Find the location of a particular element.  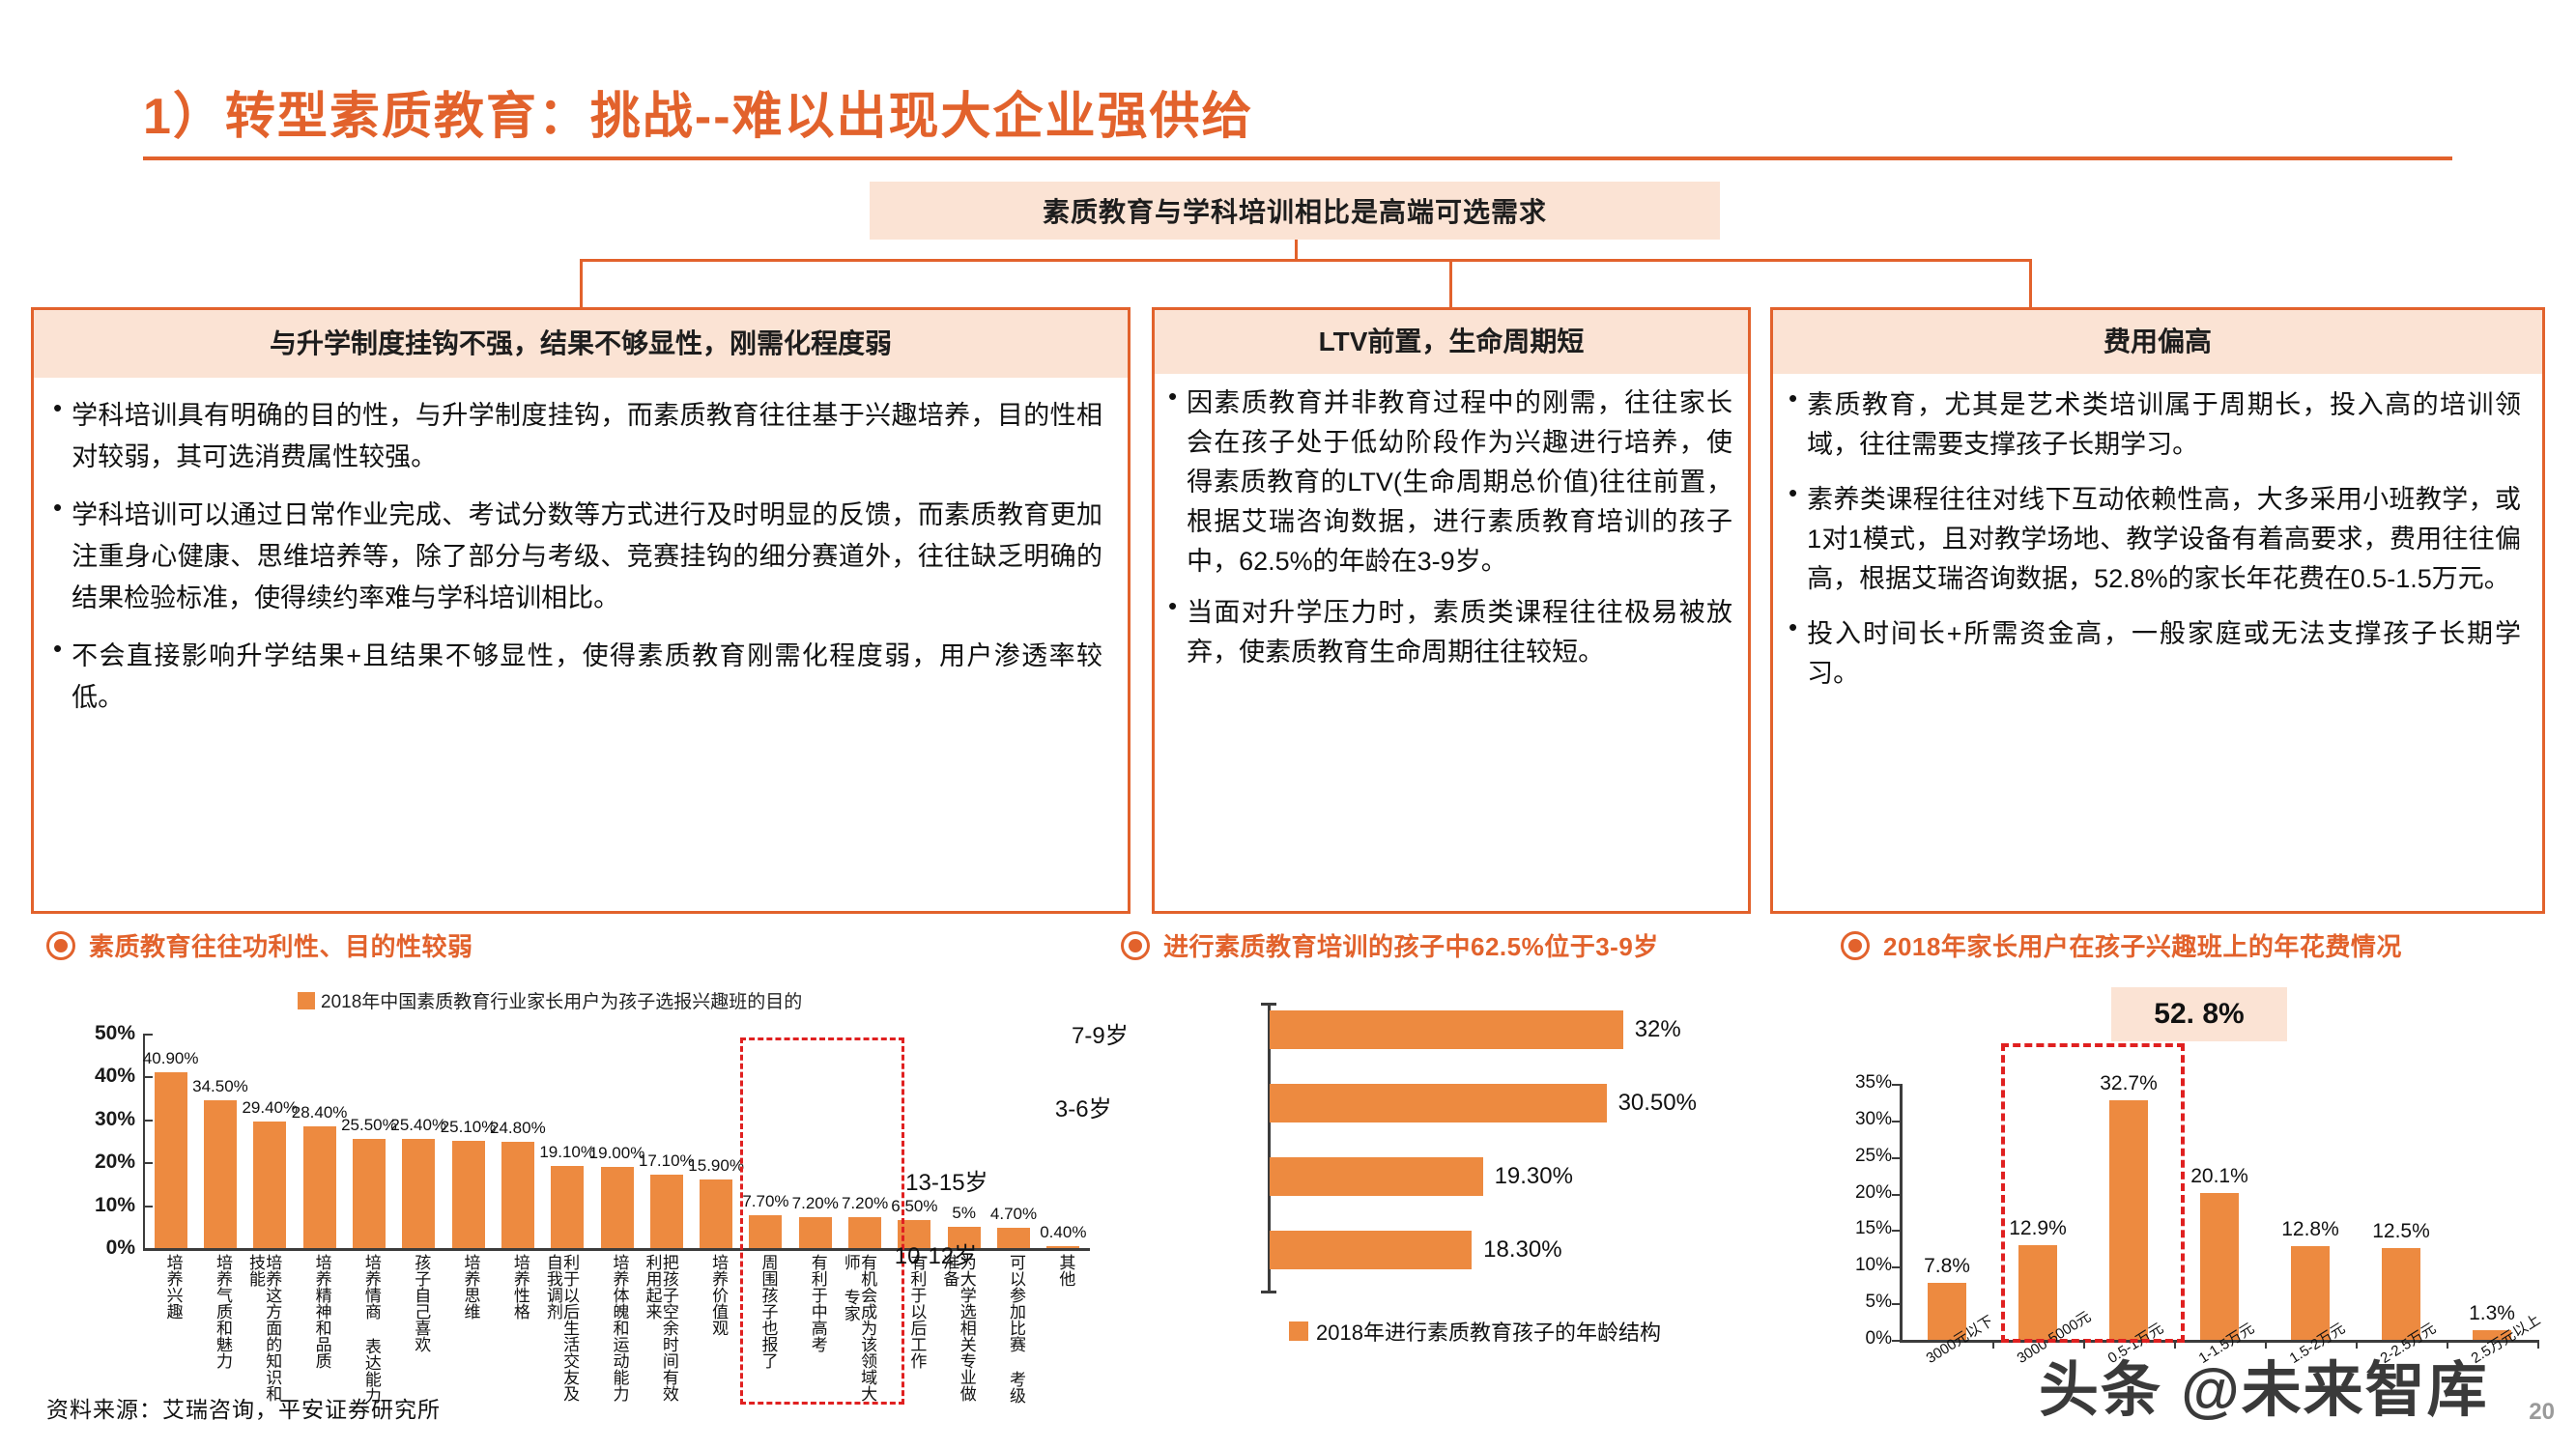

chart2-axis-cap-bottom is located at coordinates (1269, 1292).